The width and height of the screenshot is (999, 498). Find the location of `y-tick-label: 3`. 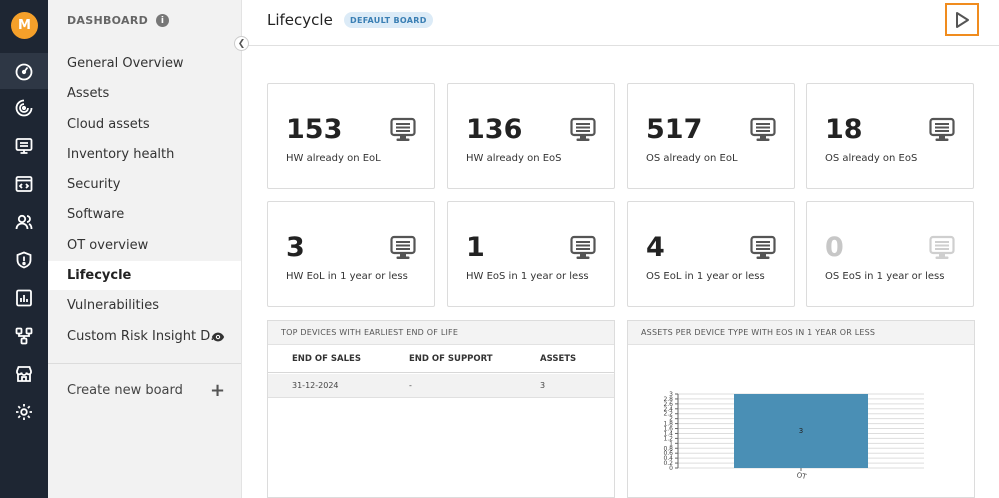

y-tick-label: 3 is located at coordinates (671, 394).